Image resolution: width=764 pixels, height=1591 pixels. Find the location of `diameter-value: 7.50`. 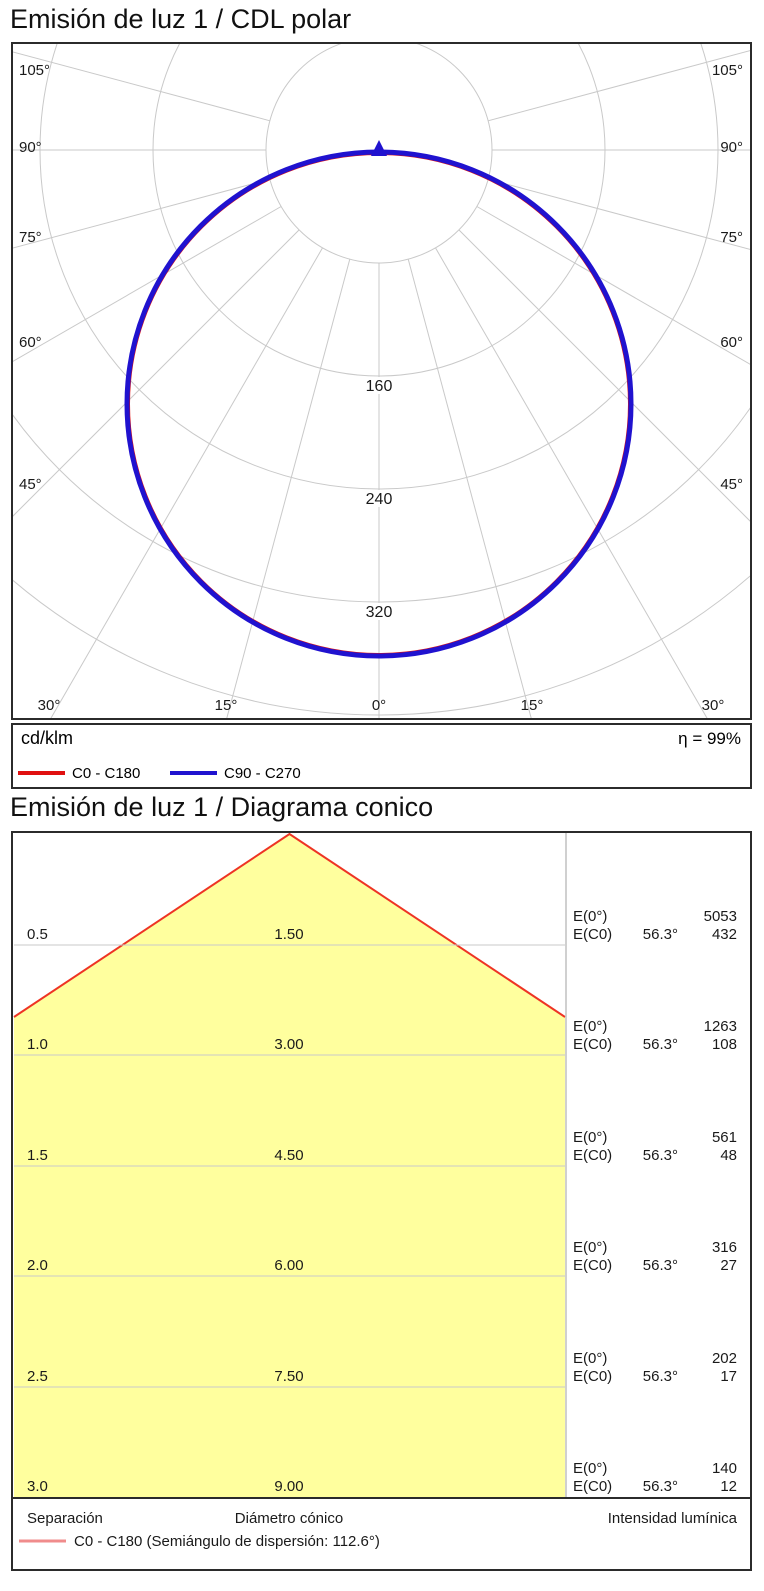

diameter-value: 7.50 is located at coordinates (288, 1376).